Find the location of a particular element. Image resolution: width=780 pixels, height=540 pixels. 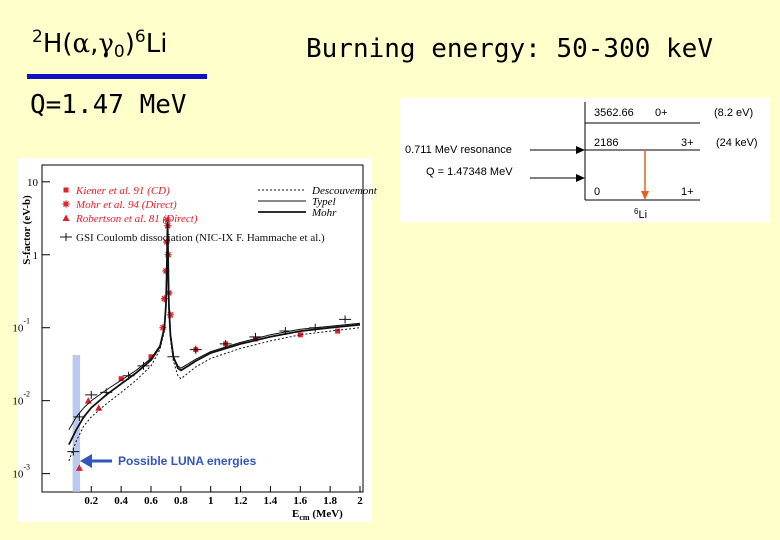

symbol: Li is located at coordinates (642, 215).